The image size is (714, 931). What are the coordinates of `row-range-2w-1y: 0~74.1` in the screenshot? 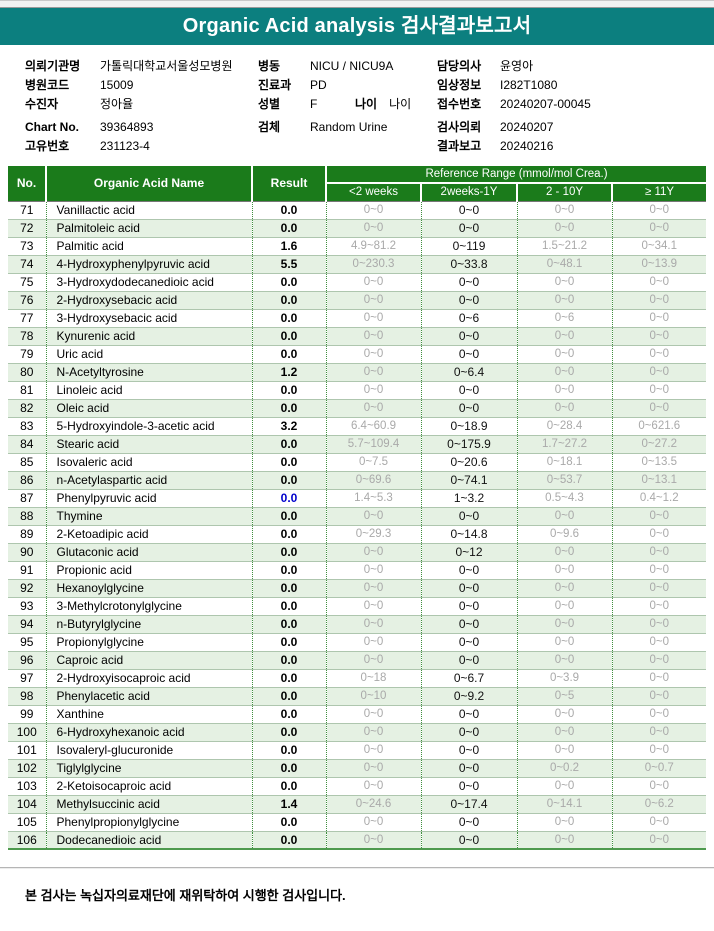 It's located at (469, 480).